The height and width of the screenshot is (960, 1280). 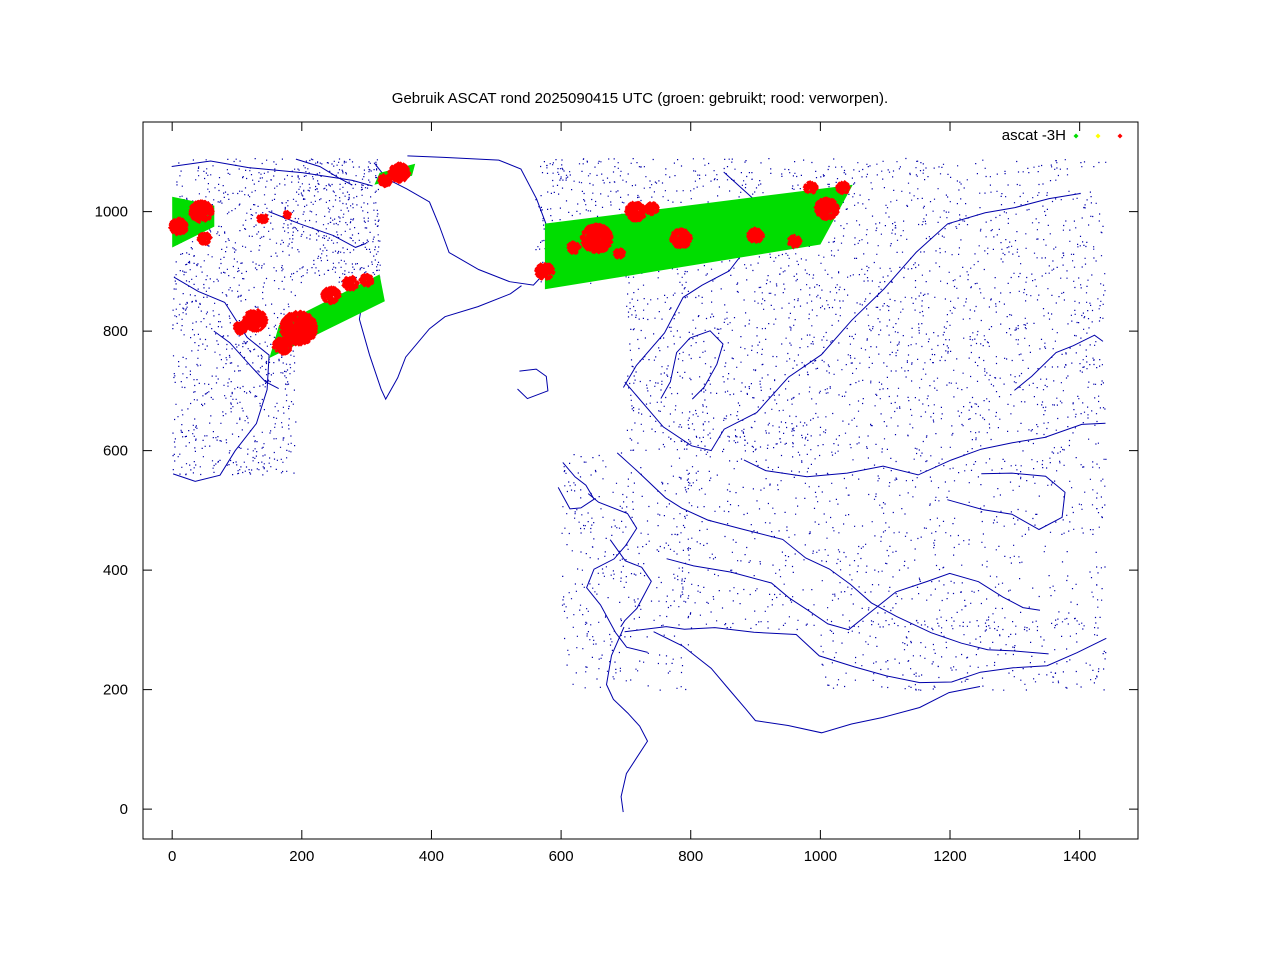 I want to click on x-tick-label: 600, so click(x=561, y=856).